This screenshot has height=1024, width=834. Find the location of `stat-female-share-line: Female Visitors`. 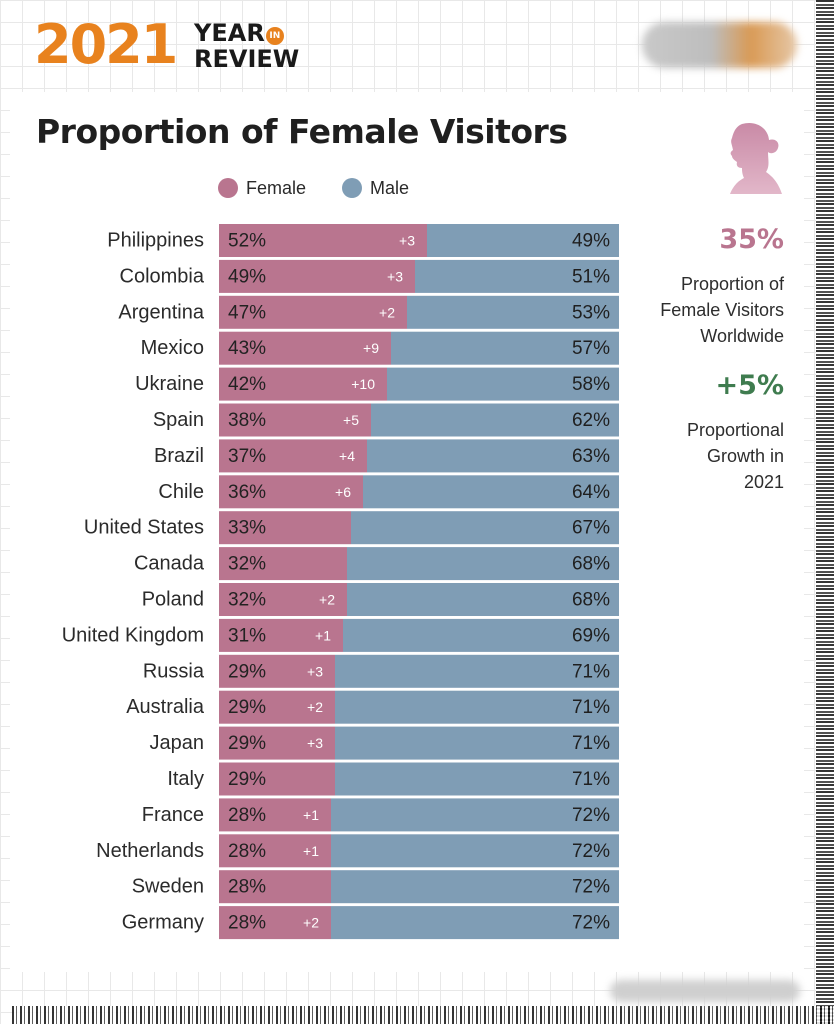

stat-female-share-line: Female Visitors is located at coordinates (722, 310).